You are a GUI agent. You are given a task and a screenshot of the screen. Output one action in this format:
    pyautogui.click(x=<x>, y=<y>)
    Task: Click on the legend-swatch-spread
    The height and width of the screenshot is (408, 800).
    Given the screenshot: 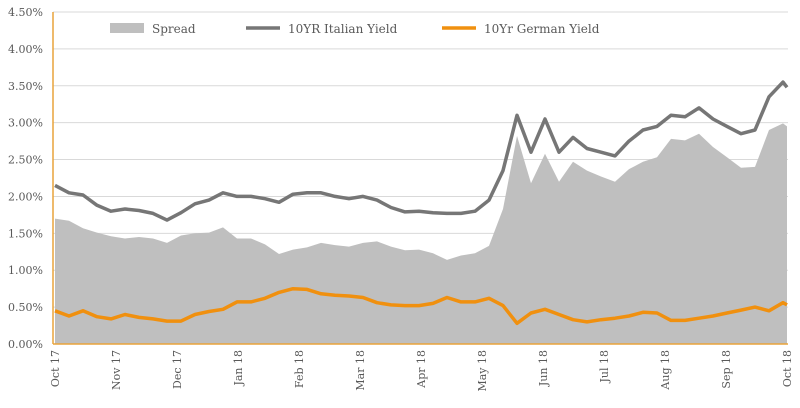 What is the action you would take?
    pyautogui.click(x=127, y=28)
    